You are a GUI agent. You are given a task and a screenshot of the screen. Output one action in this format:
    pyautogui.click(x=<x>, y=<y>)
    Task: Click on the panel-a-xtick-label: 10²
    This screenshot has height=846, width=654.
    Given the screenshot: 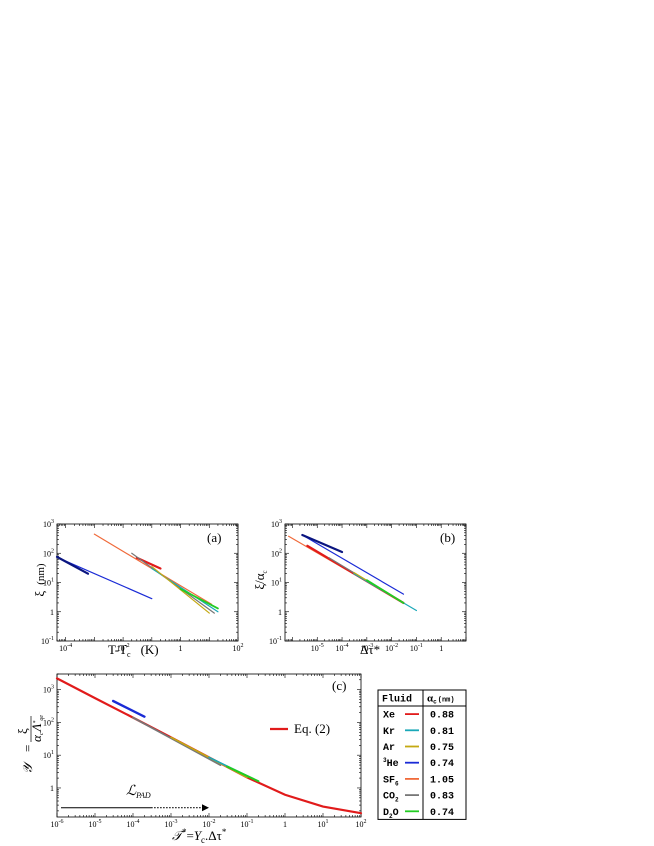 What is the action you would take?
    pyautogui.click(x=238, y=648)
    